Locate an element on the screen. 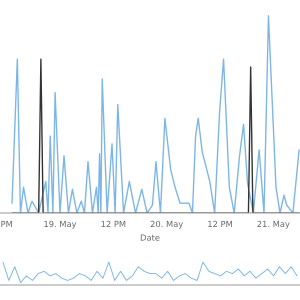 This screenshot has width=300, height=300. x-tick-label: 19. May is located at coordinates (60, 224).